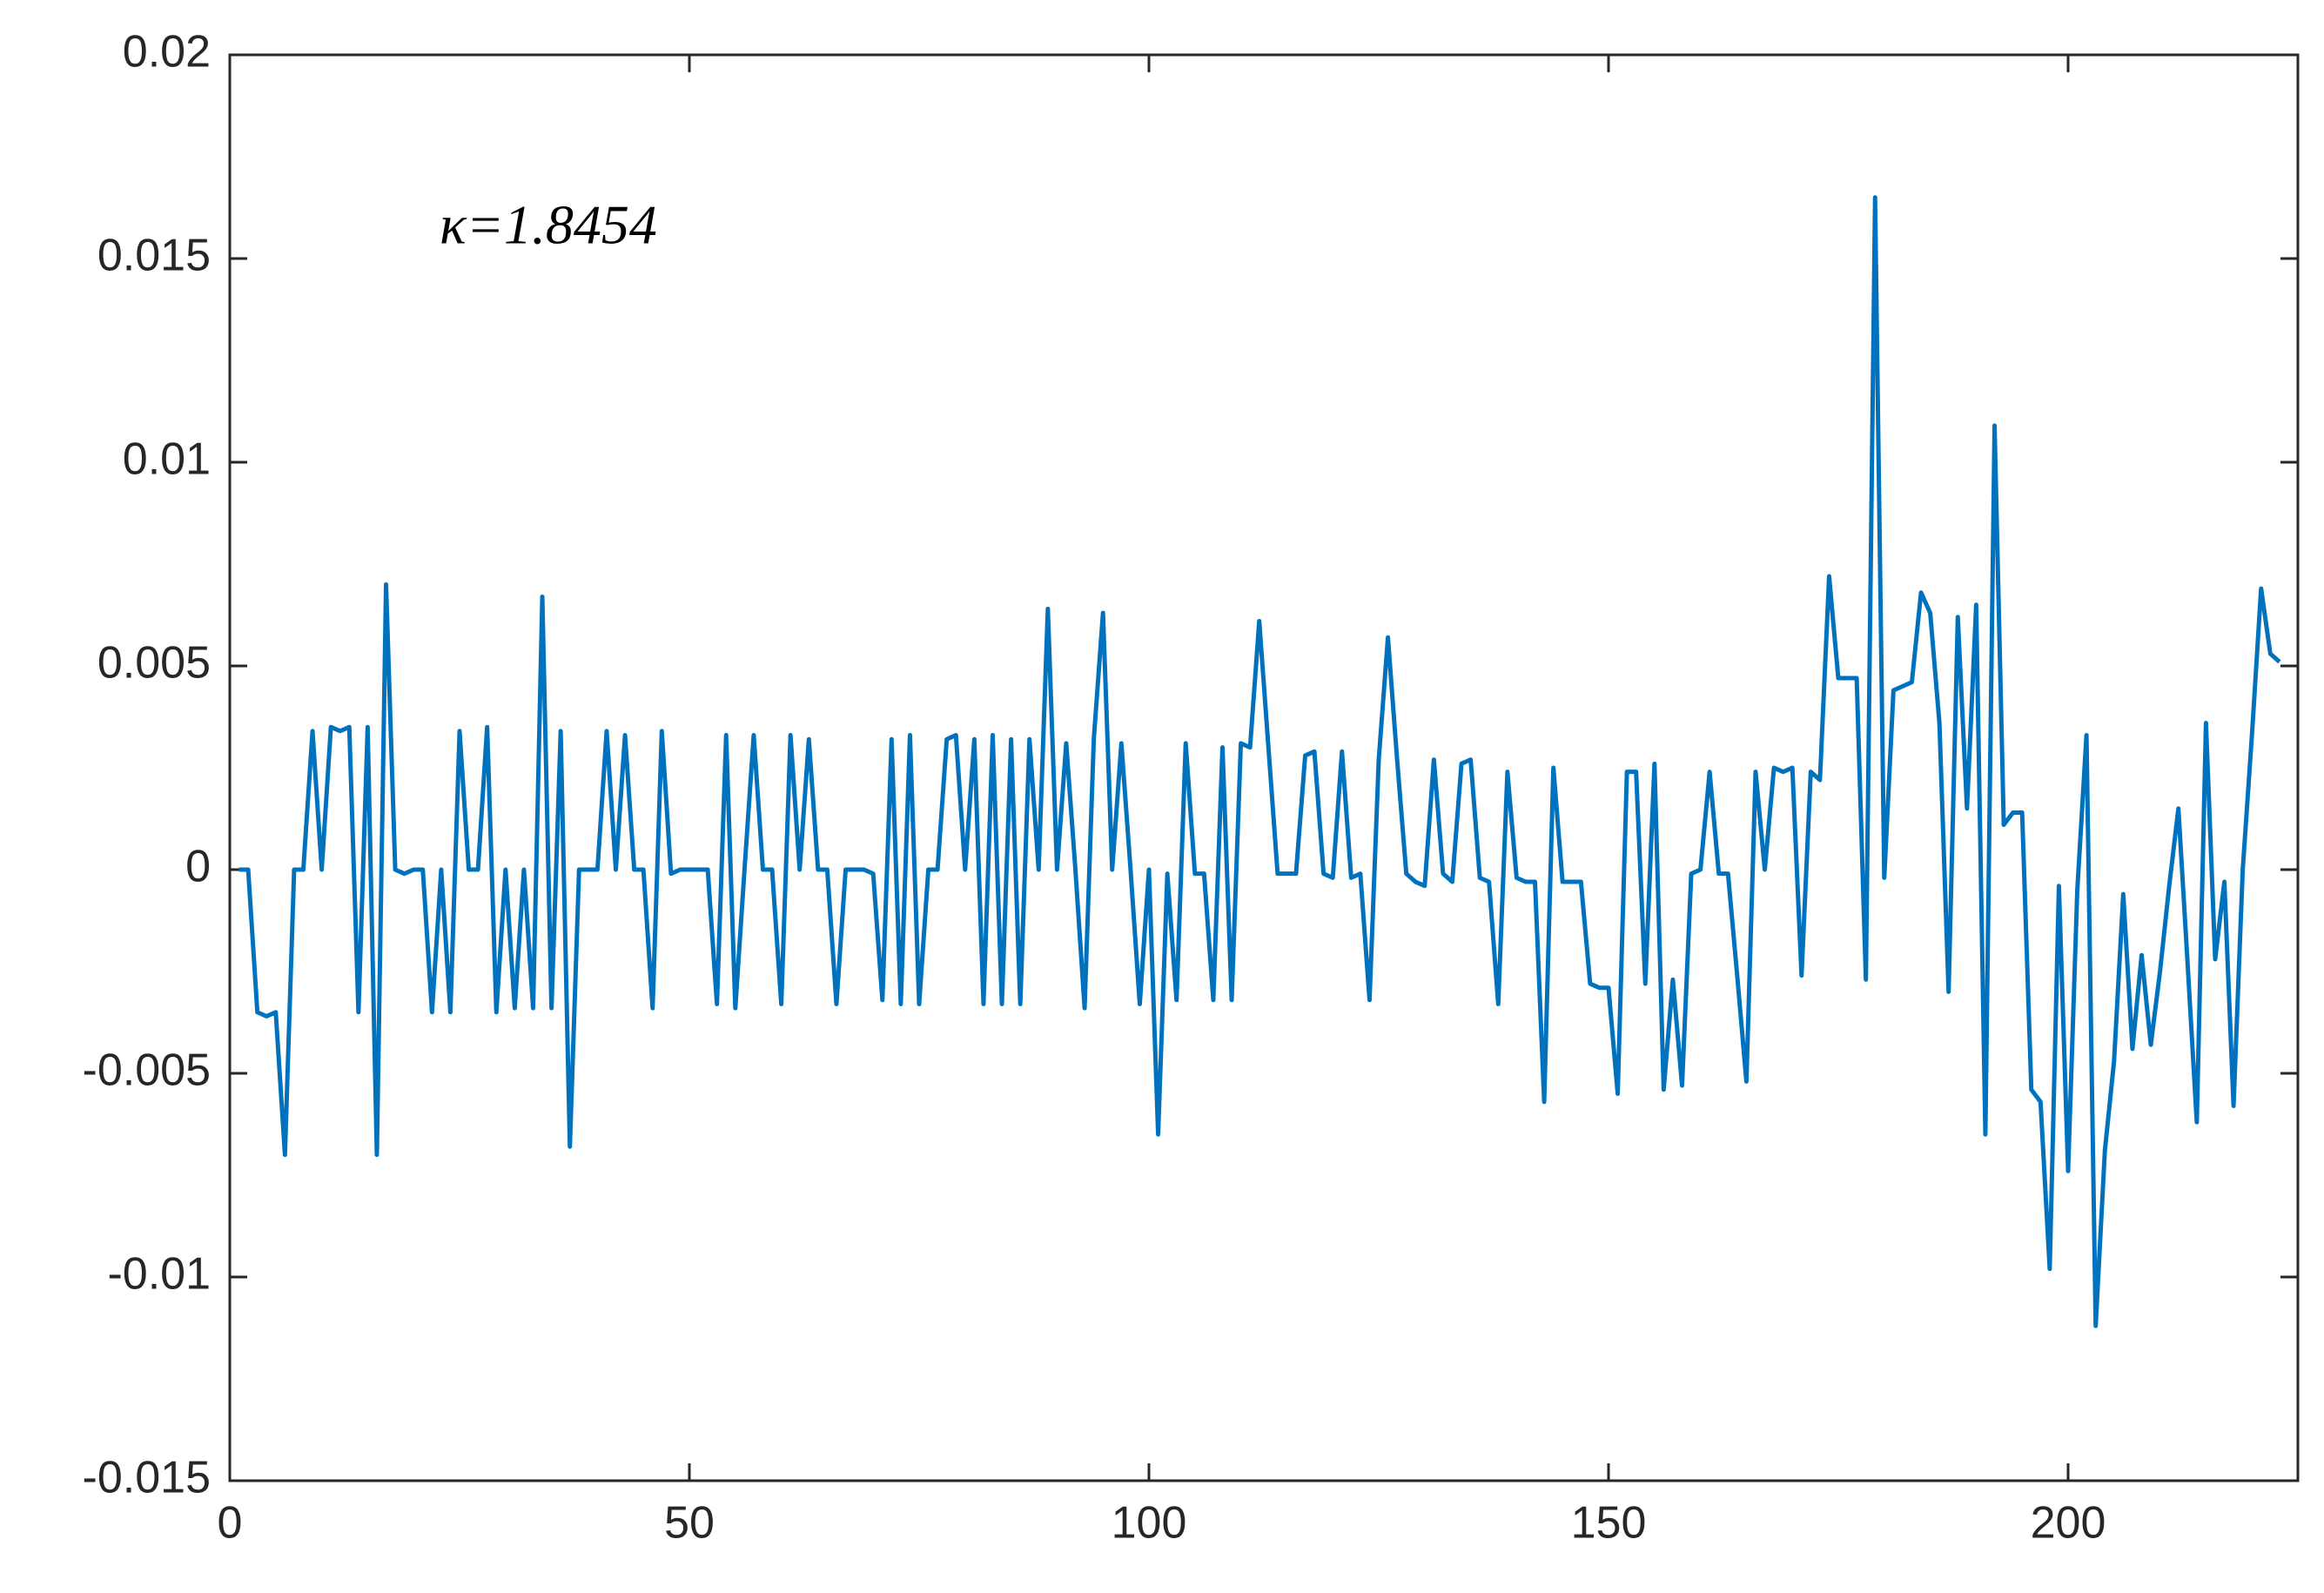 The image size is (2324, 1593). I want to click on y-tick-label: -0.01, so click(159, 1274).